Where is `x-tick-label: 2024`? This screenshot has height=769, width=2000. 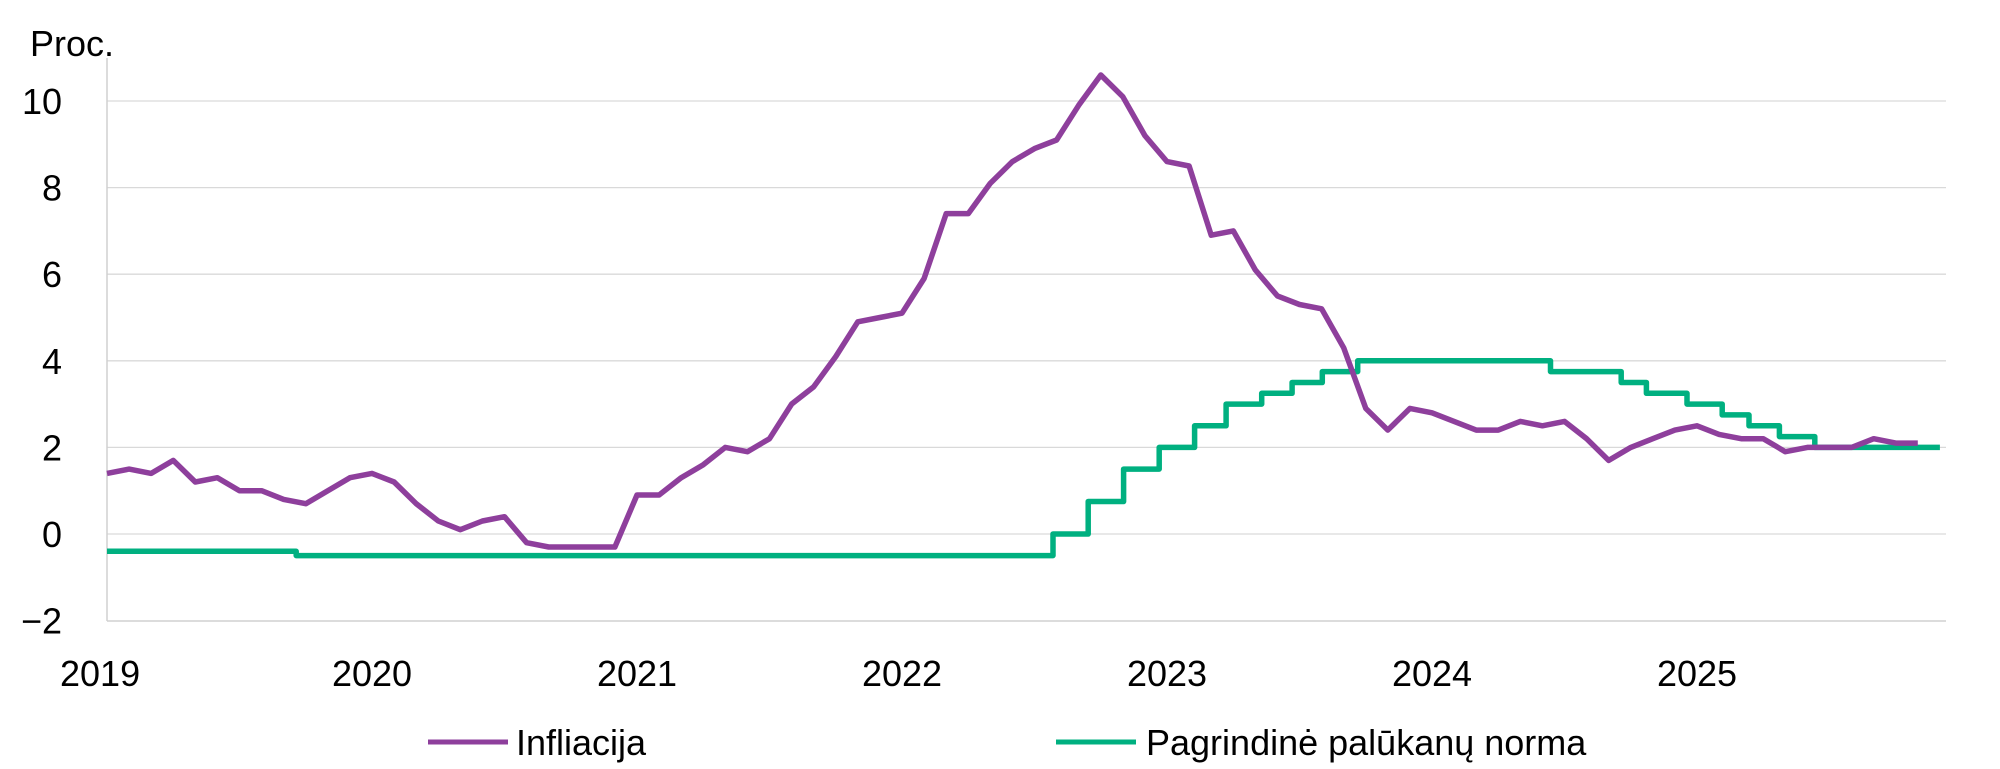
x-tick-label: 2024 is located at coordinates (1432, 673).